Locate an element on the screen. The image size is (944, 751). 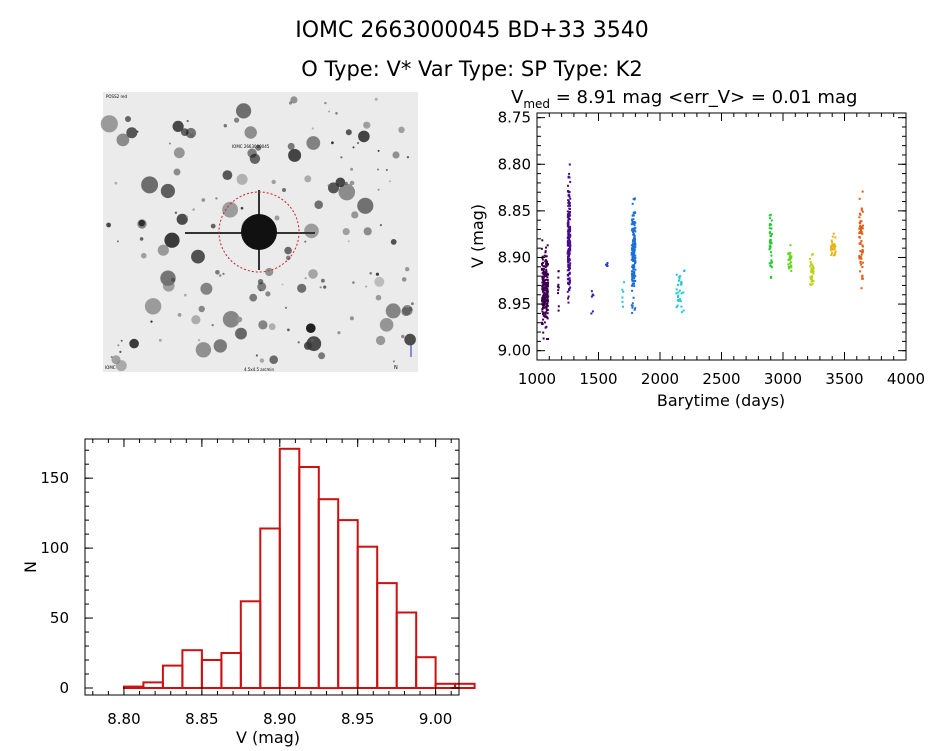
finder-target-star is located at coordinates (259, 232).